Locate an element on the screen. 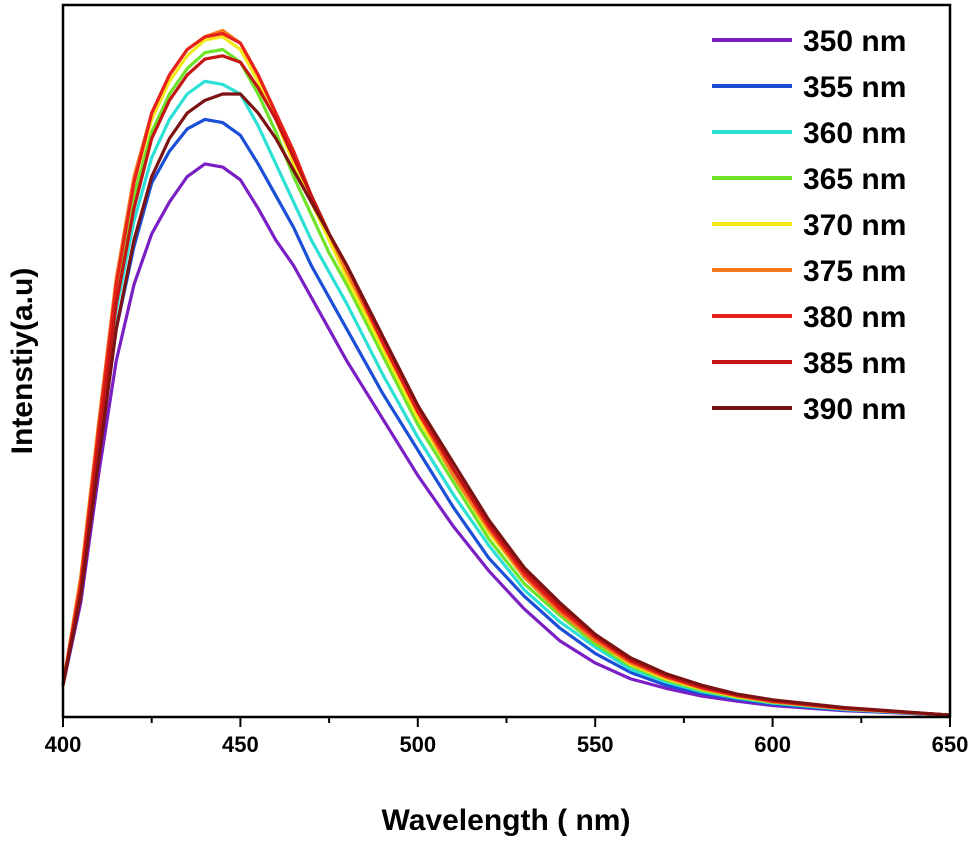  legend-label: 370 nm is located at coordinates (854, 225).